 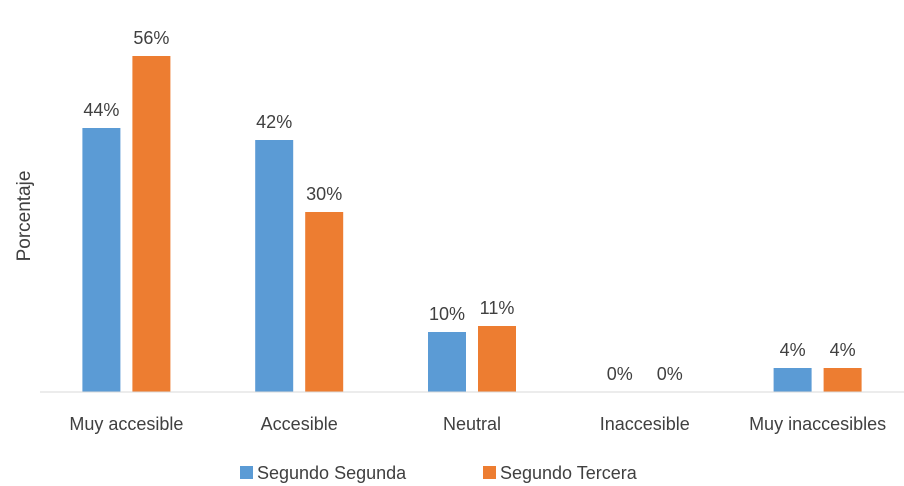 What do you see at coordinates (101, 110) in the screenshot?
I see `data-label: 44%` at bounding box center [101, 110].